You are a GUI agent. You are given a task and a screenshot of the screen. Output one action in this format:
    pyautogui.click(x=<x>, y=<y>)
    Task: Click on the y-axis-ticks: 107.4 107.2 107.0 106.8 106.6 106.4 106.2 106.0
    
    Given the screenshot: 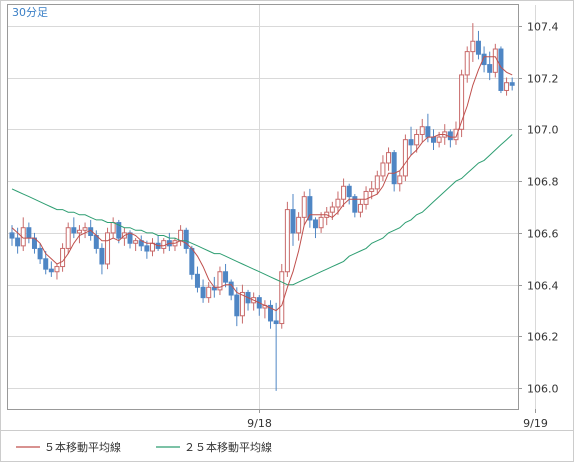 What is the action you would take?
    pyautogui.click(x=538, y=208)
    